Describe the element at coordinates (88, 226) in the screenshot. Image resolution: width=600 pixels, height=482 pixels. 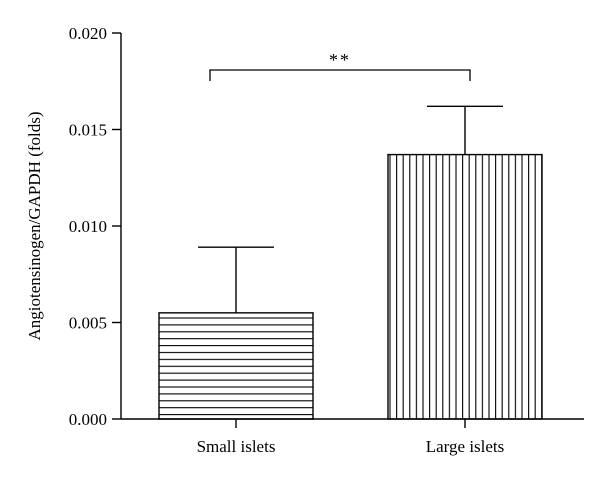
I see `y-tick-label: 0.010` at that location.